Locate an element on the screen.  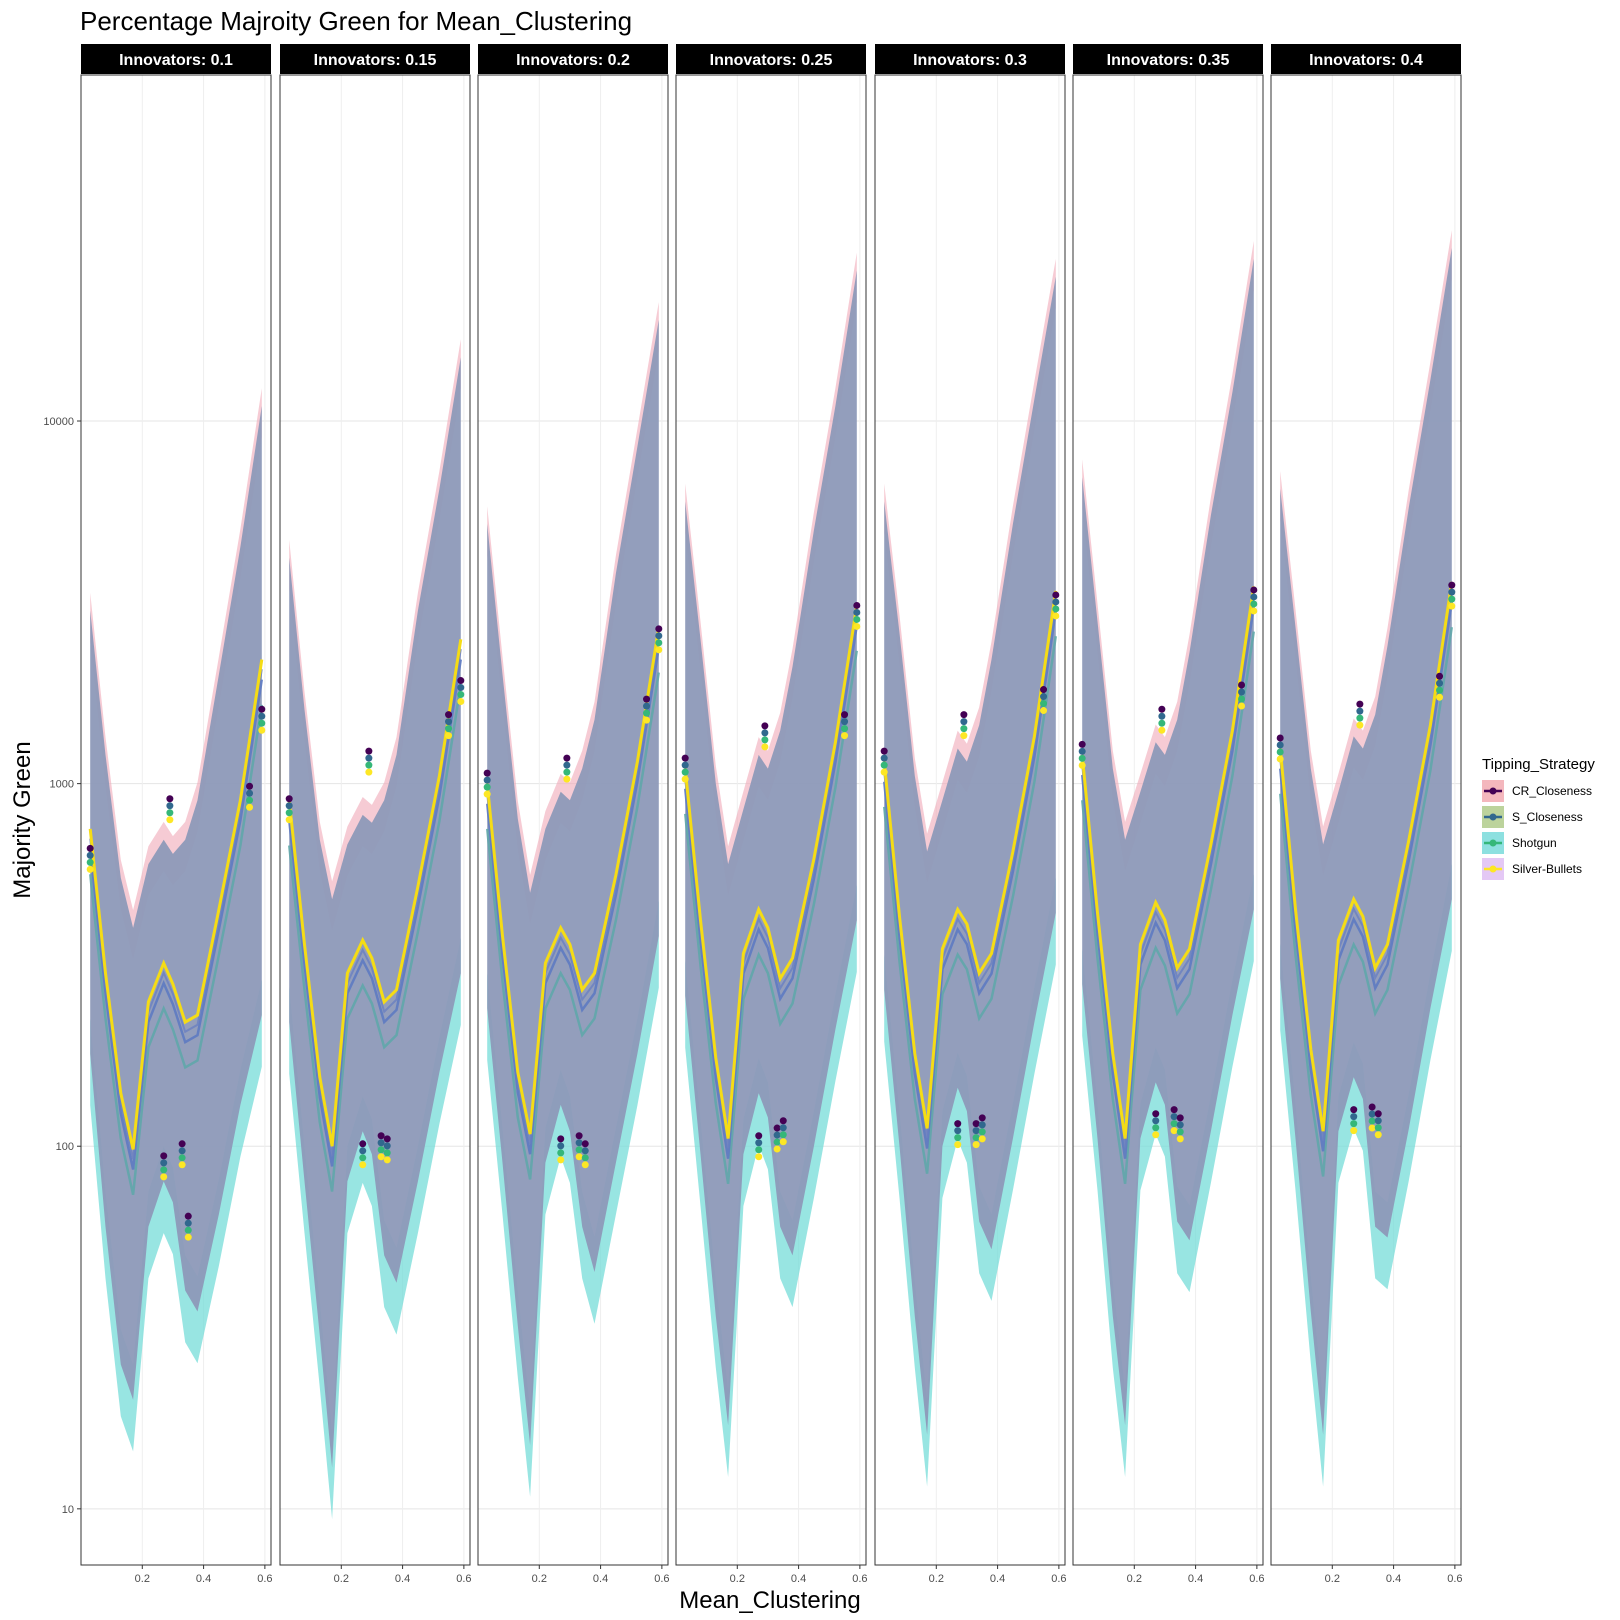
facet-panel: Innovators: 0.2 0.2 0.4 0.6 is located at coordinates (573, 814).